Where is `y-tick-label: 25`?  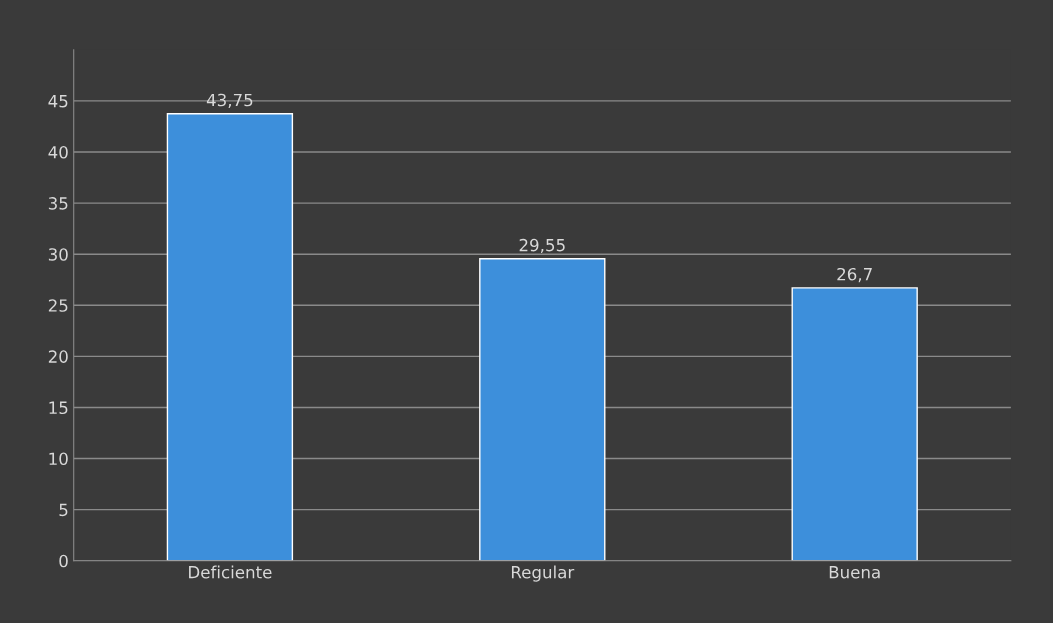
y-tick-label: 25 is located at coordinates (58, 305).